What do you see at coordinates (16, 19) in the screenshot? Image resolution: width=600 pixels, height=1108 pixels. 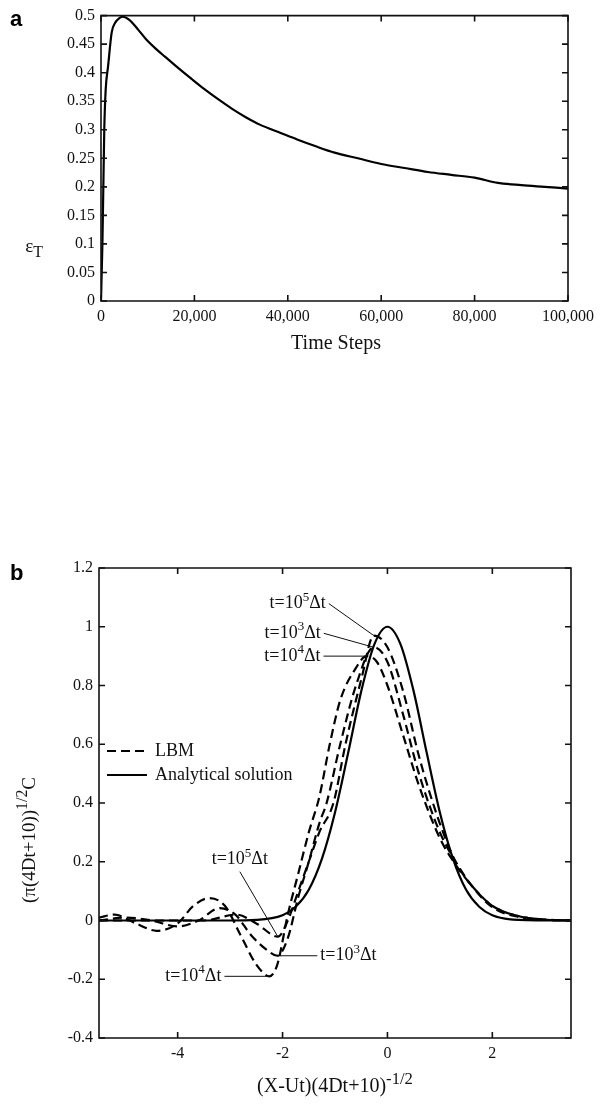 I see `chart-title: a` at bounding box center [16, 19].